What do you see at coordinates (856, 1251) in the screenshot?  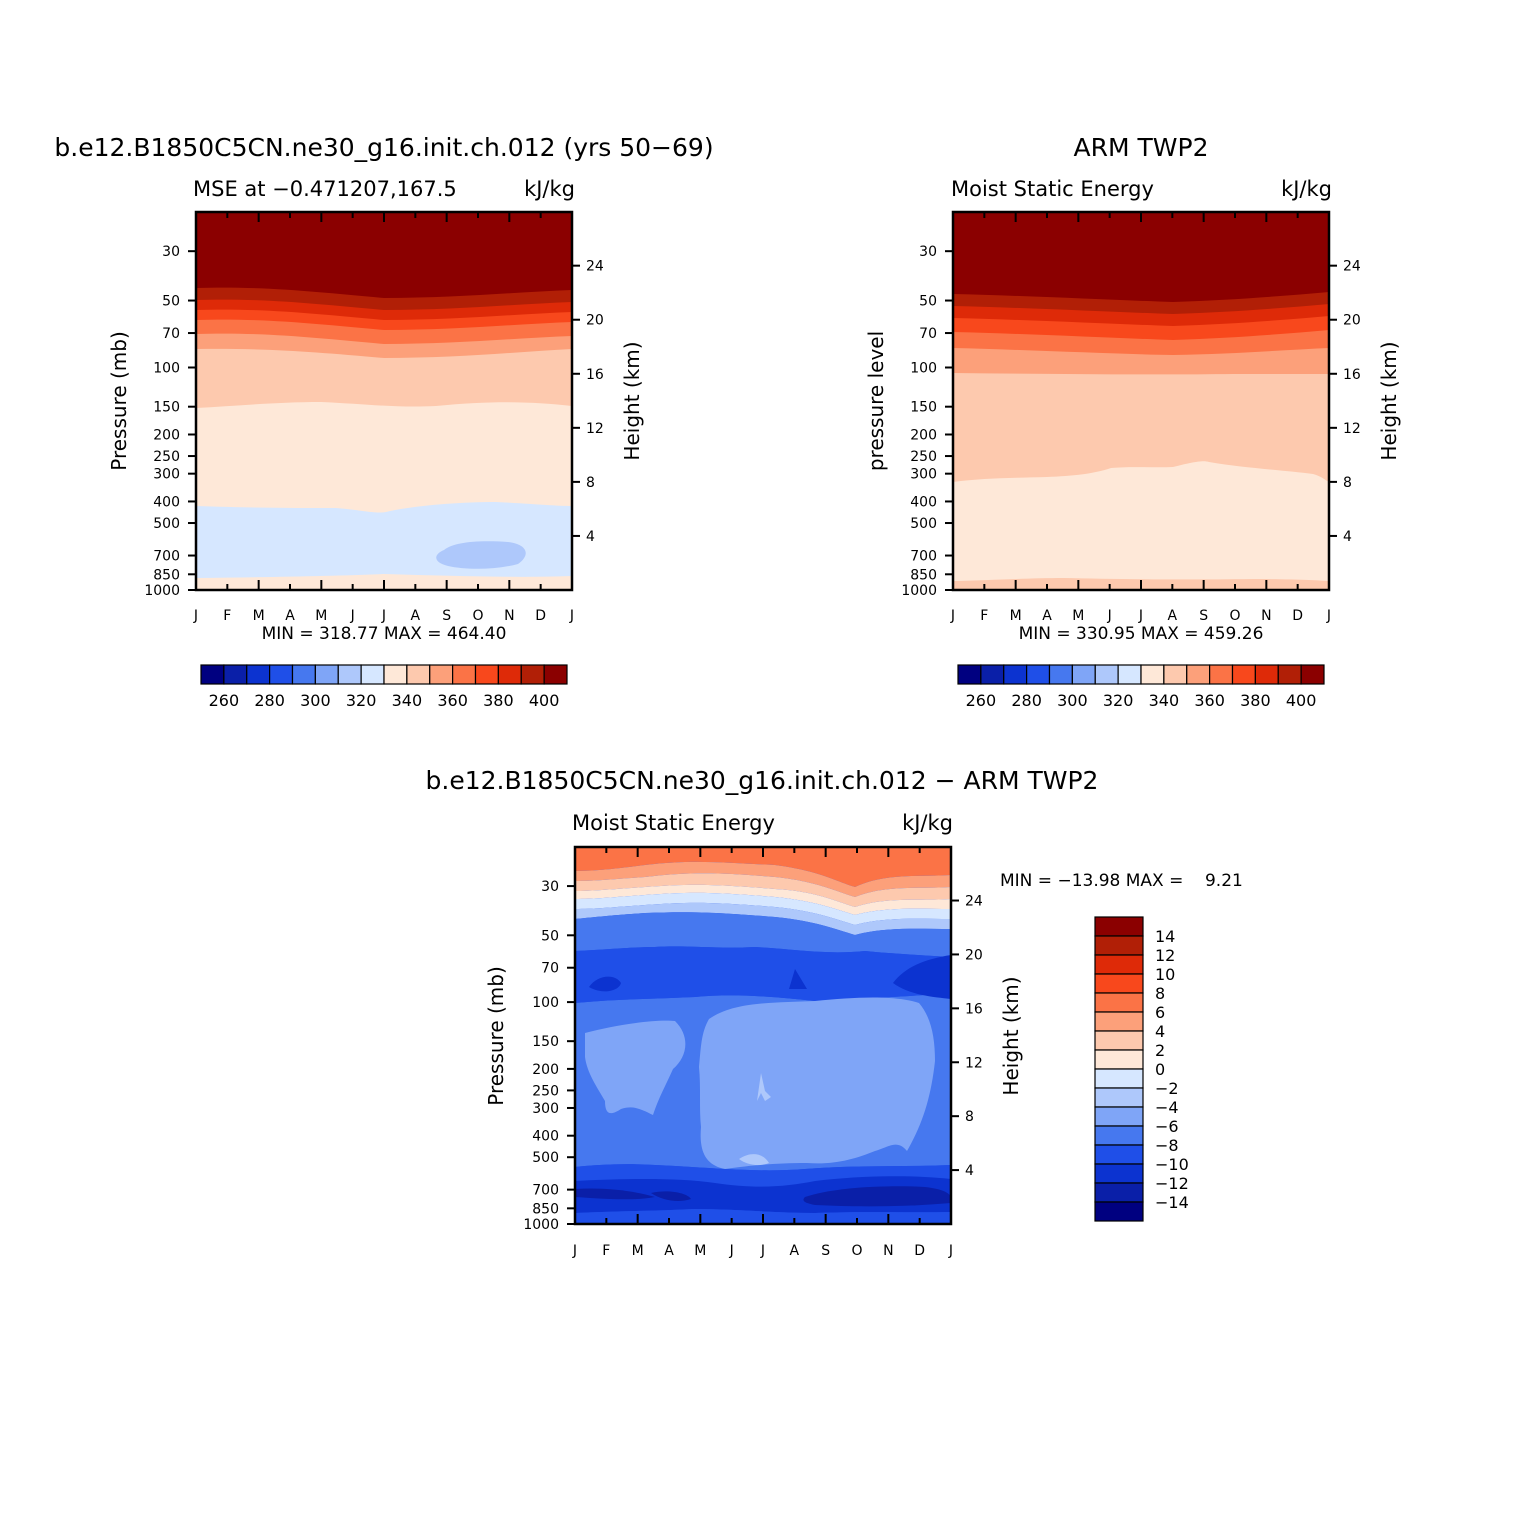 I see `x-tick-label: O` at bounding box center [856, 1251].